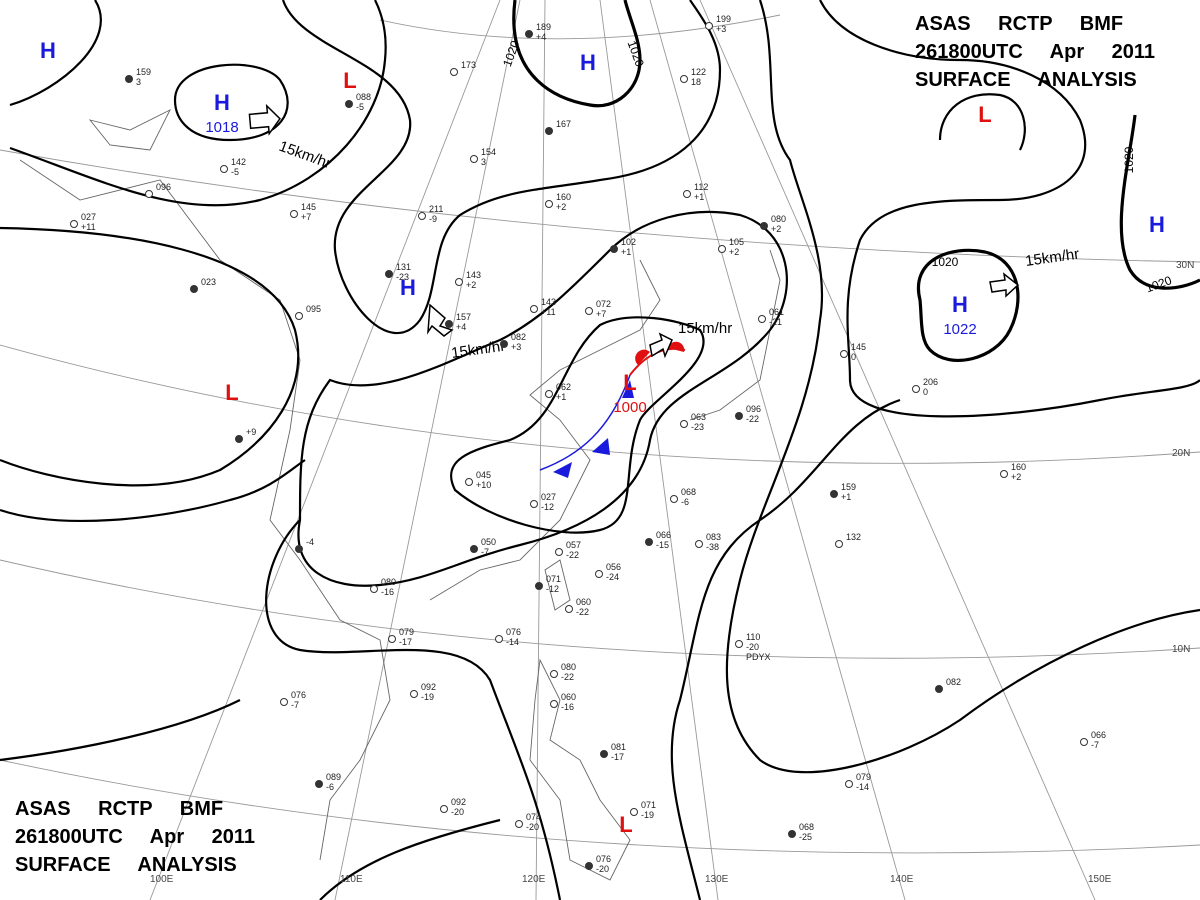 Image resolution: width=1200 pixels, height=900 pixels. Describe the element at coordinates (618, 747) in the screenshot. I see `station-value: 081` at that location.